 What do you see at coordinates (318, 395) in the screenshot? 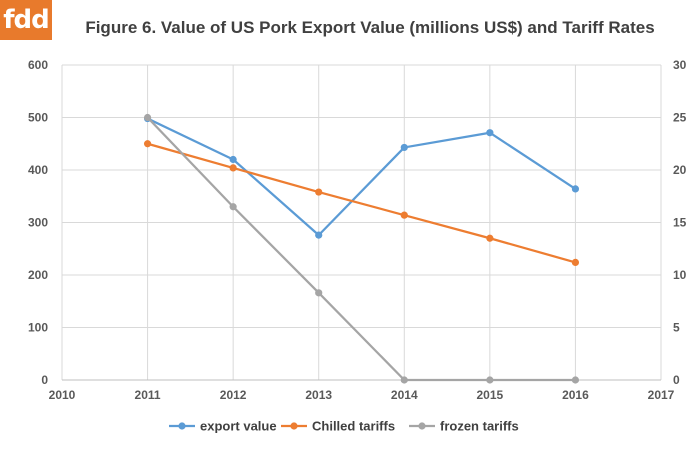
I see `x-tick-label: 2013` at bounding box center [318, 395].